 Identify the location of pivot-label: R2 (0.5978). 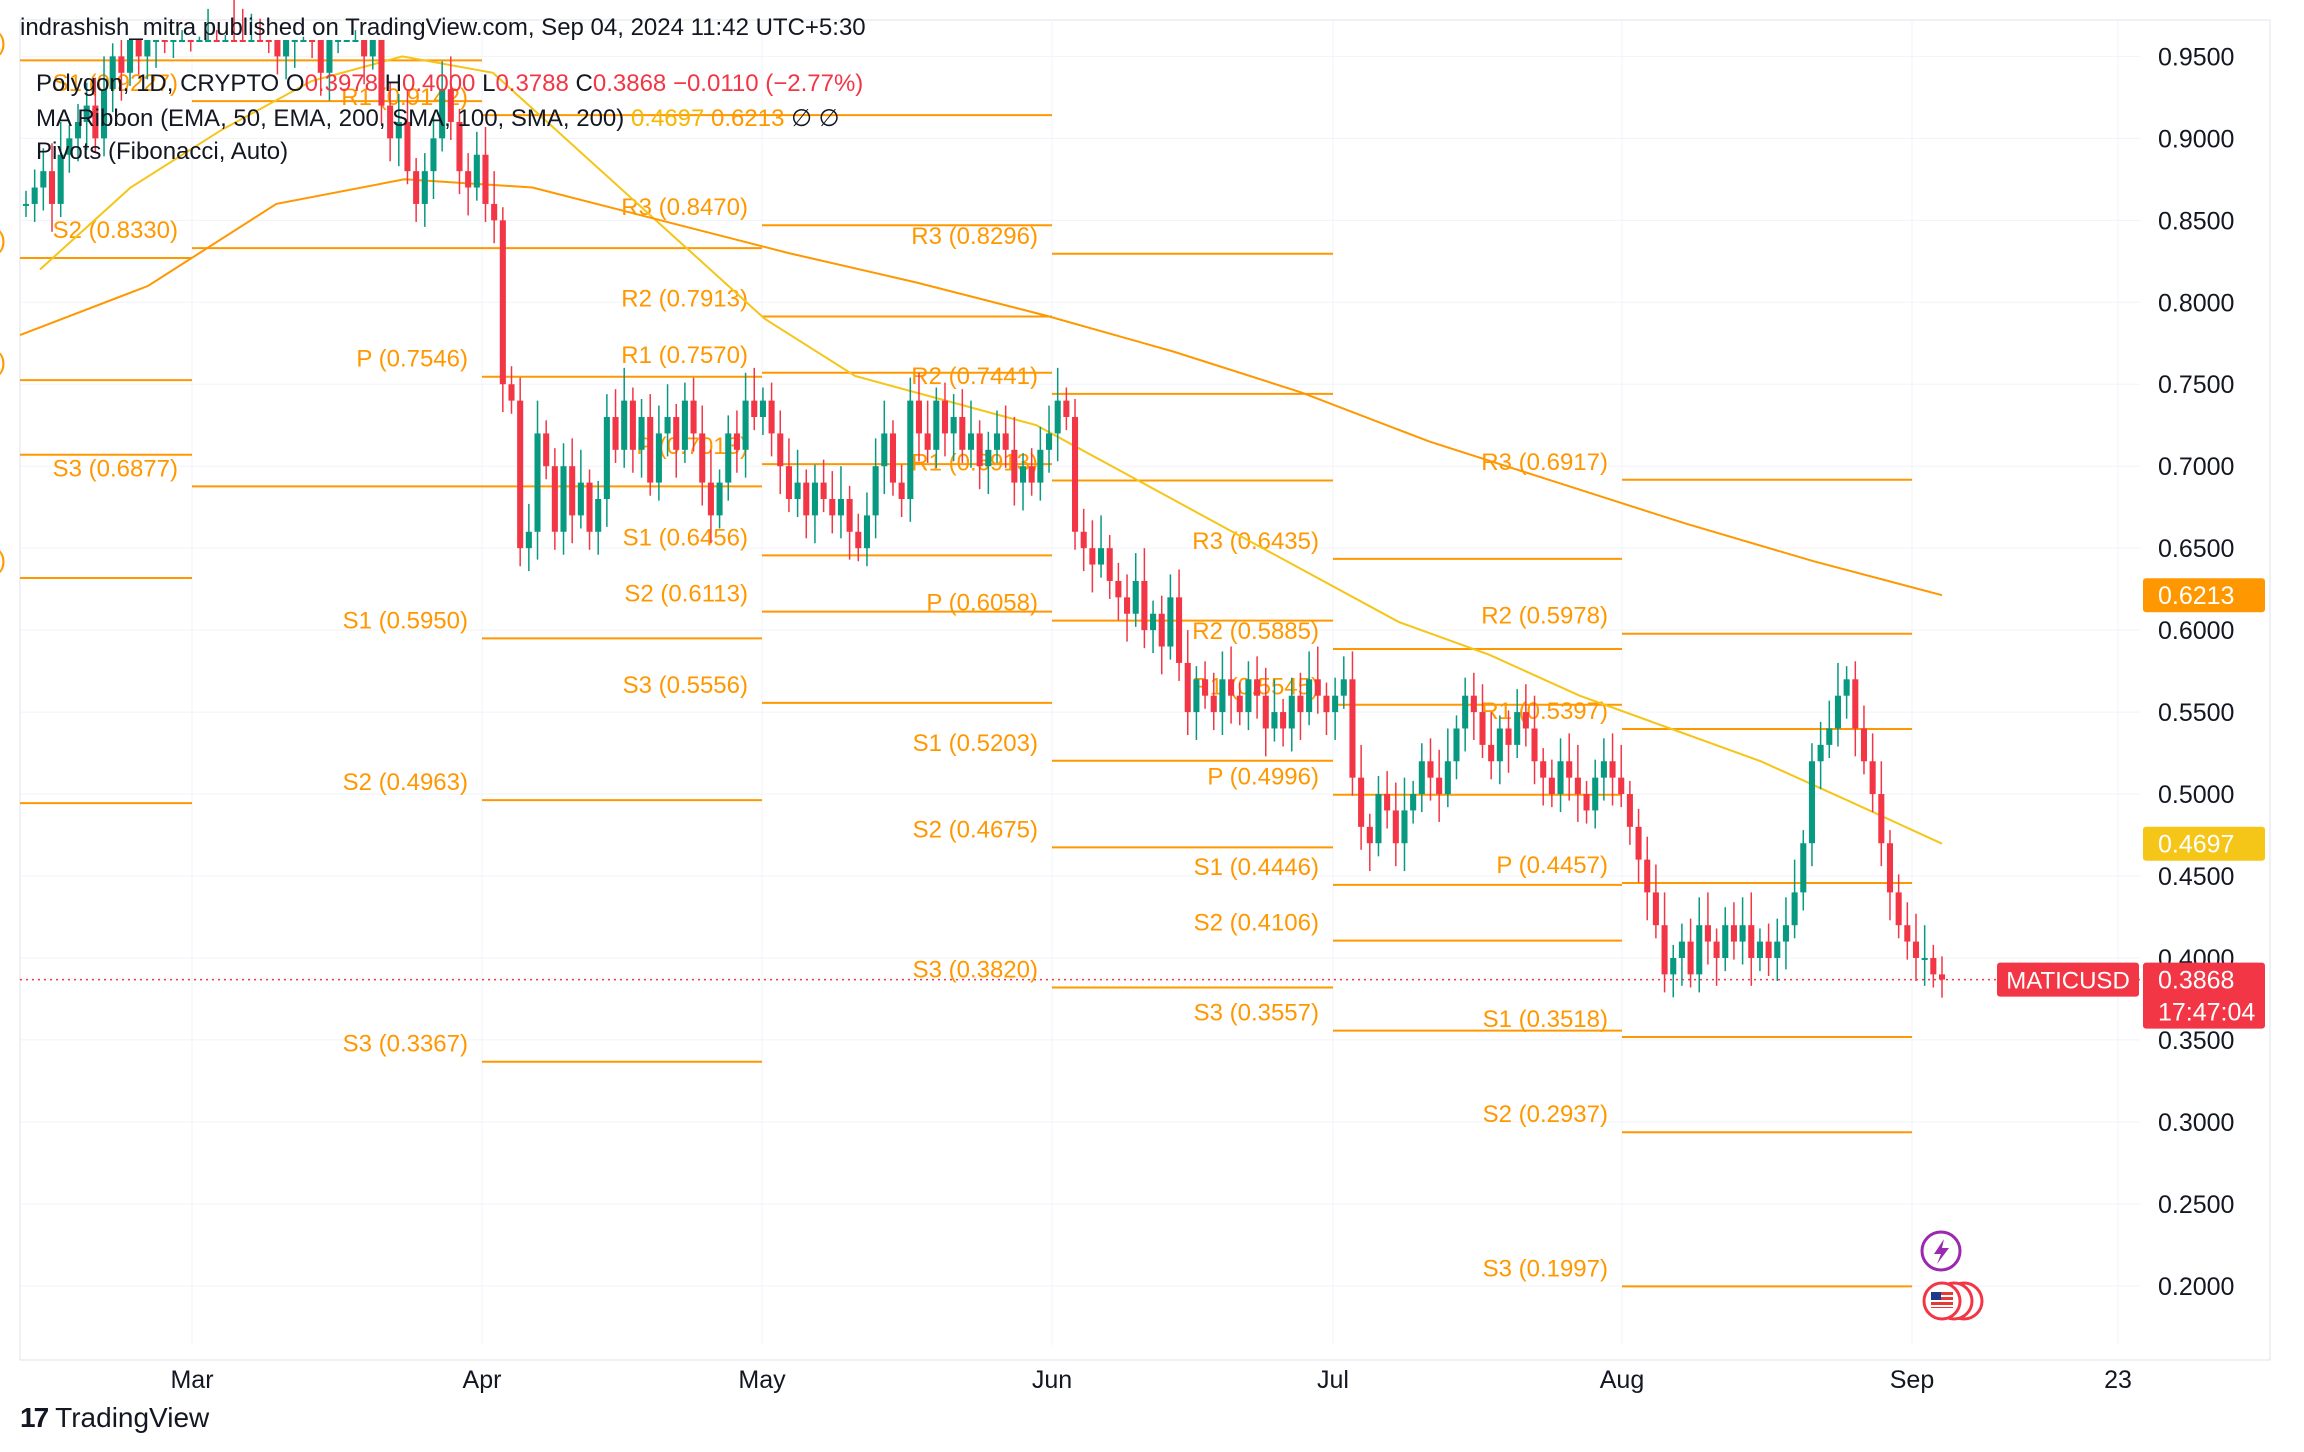
(1544, 616).